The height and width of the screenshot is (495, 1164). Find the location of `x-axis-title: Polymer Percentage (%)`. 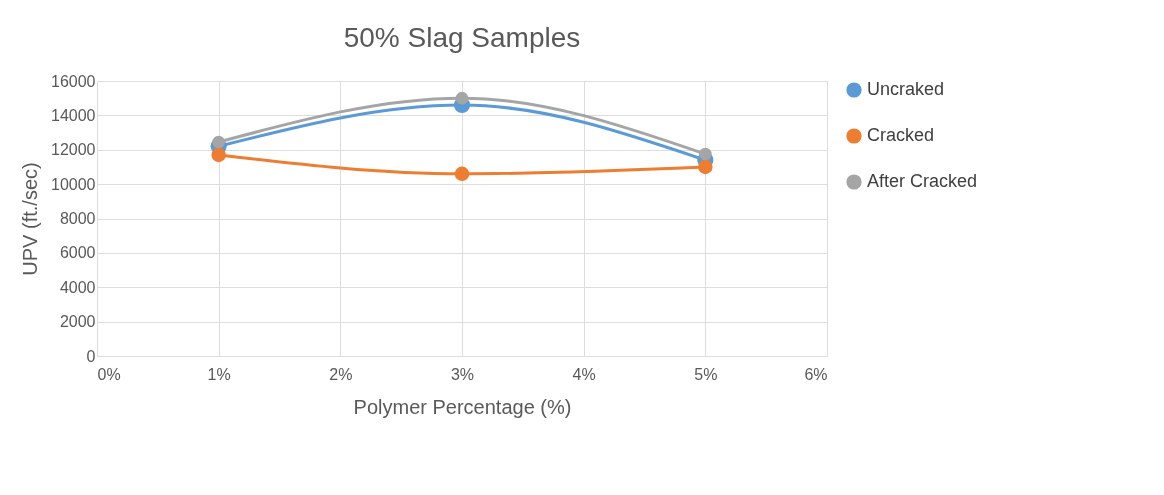

x-axis-title: Polymer Percentage (%) is located at coordinates (462, 406).